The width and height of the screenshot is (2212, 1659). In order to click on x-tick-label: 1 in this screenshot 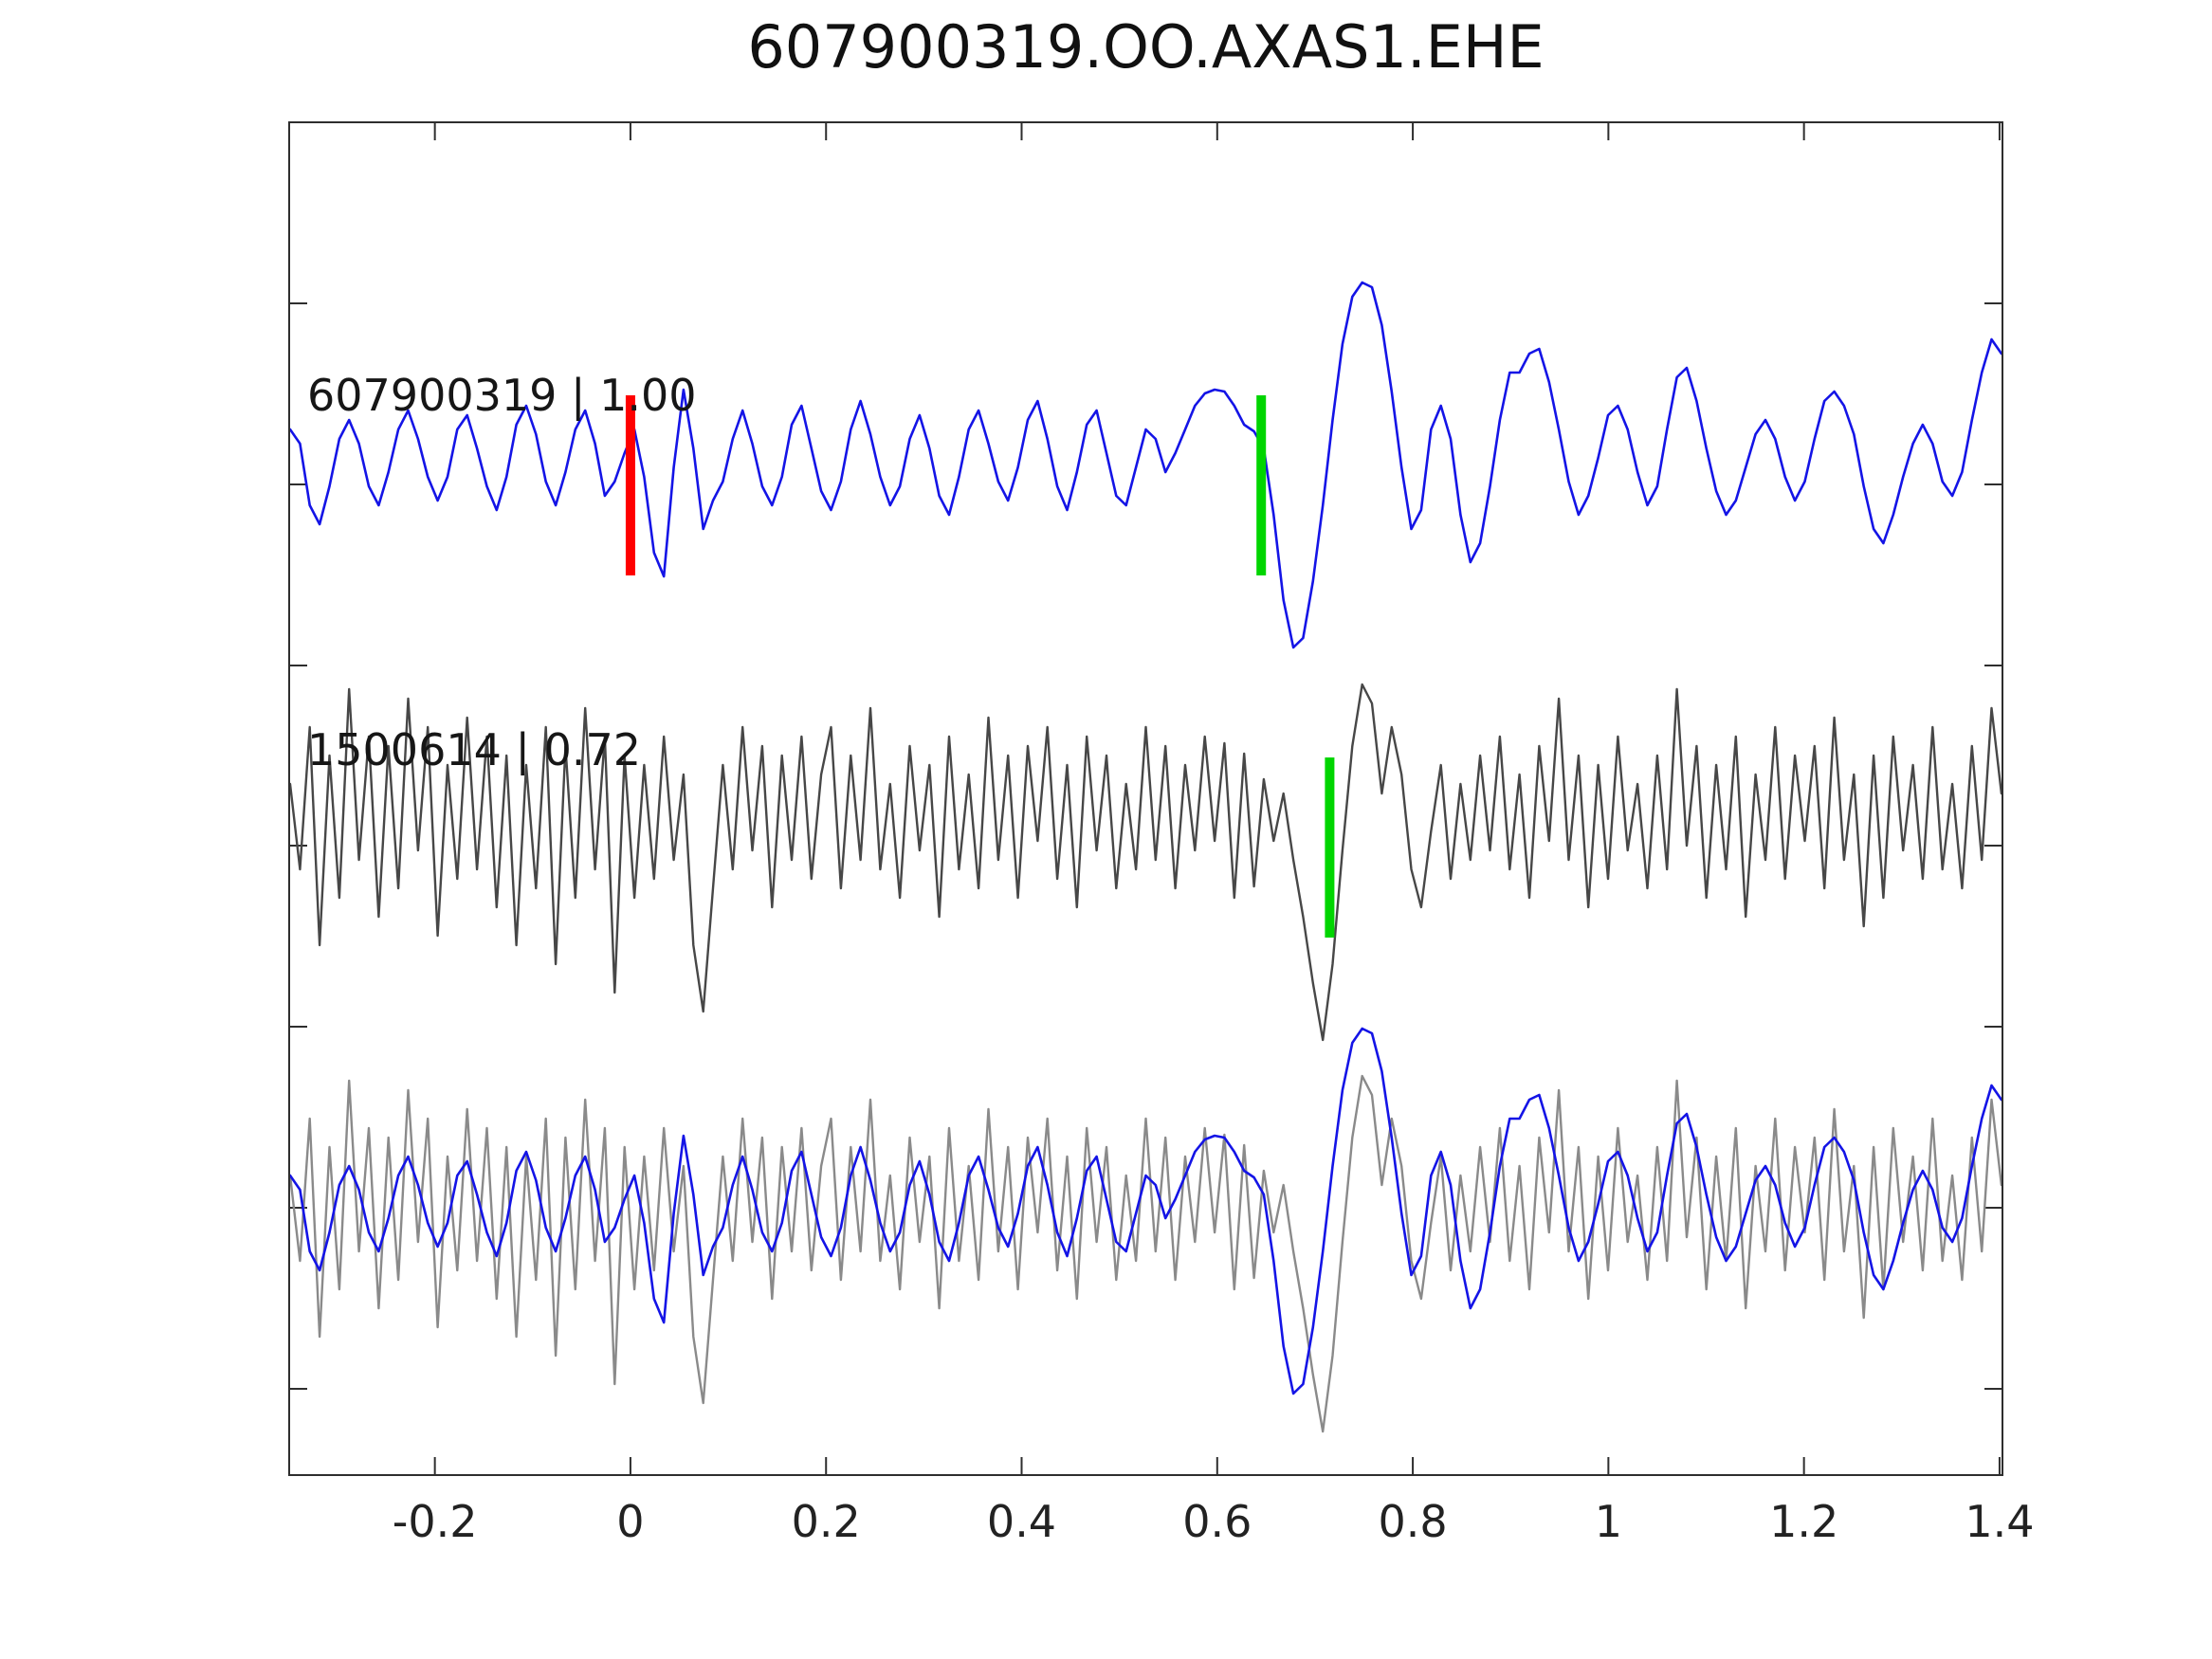, I will do `click(1608, 1521)`.